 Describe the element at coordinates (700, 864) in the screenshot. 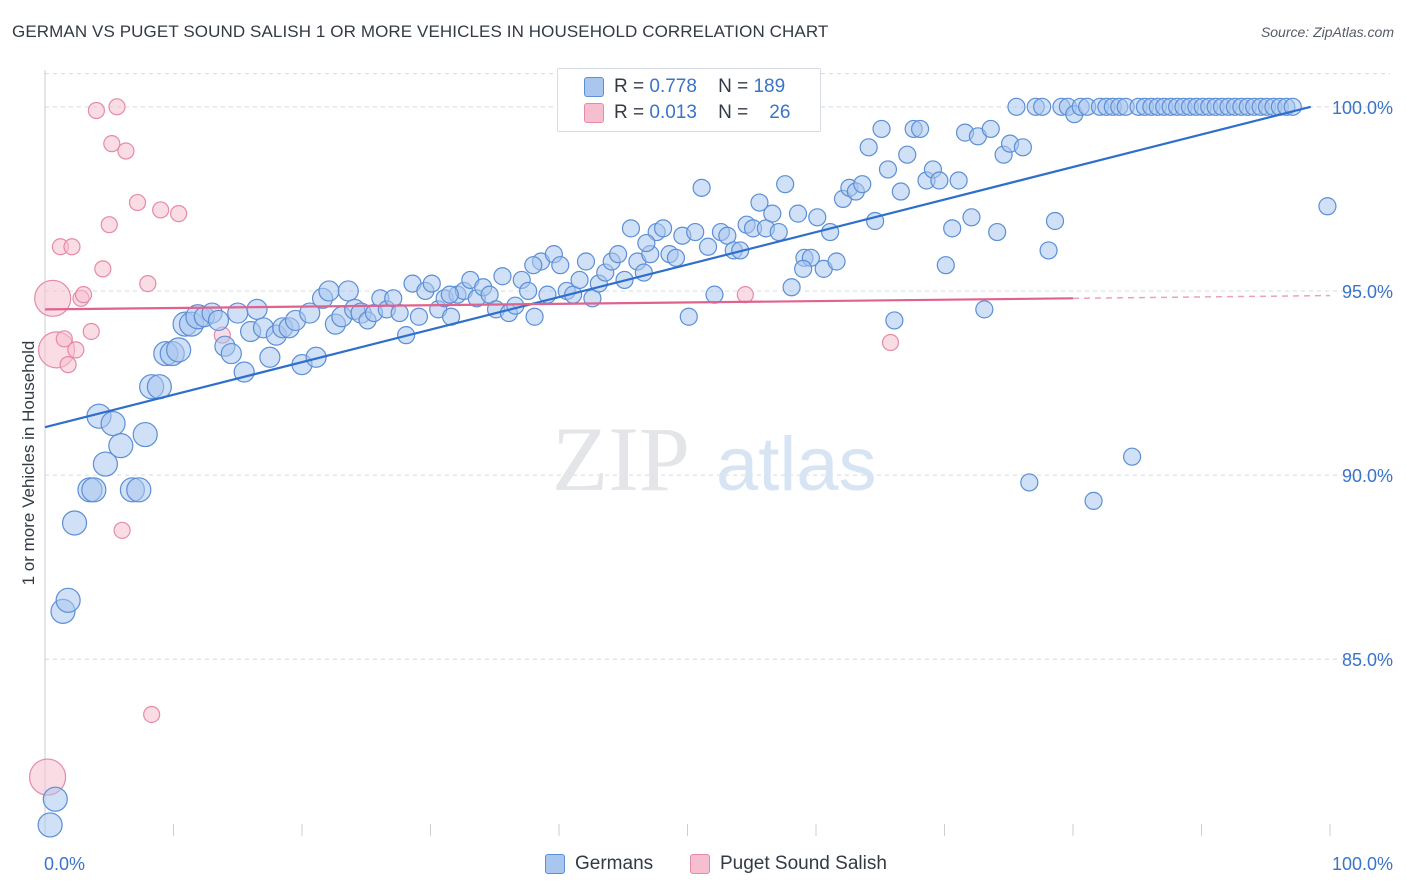

I see `bottom-legend-swatch-salish` at that location.